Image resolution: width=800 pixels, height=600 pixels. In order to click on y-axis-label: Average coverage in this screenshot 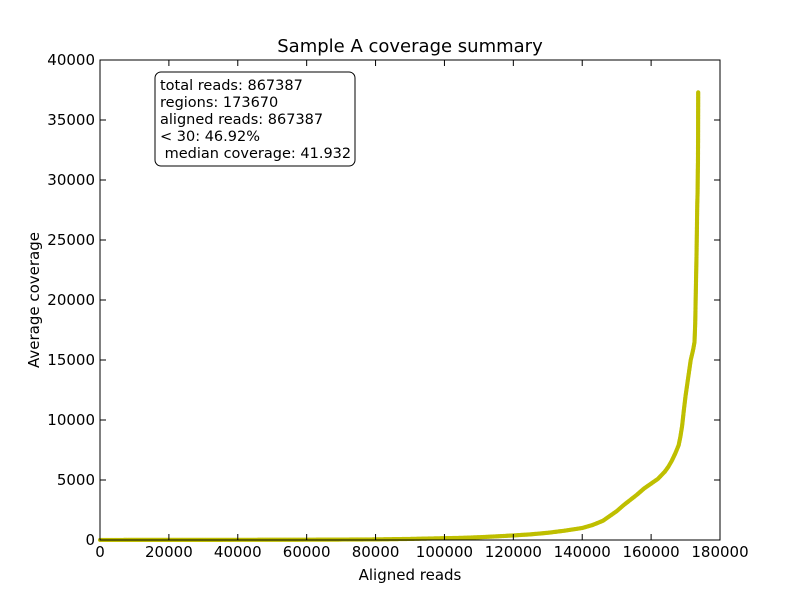, I will do `click(34, 300)`.